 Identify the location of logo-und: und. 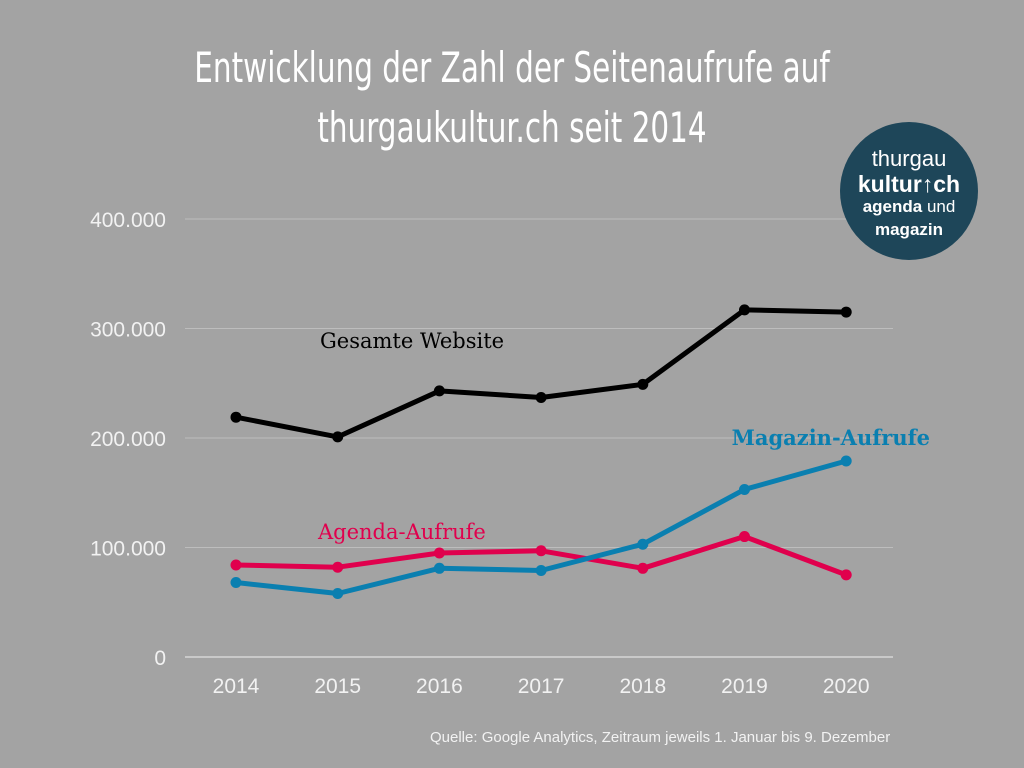
(939, 206).